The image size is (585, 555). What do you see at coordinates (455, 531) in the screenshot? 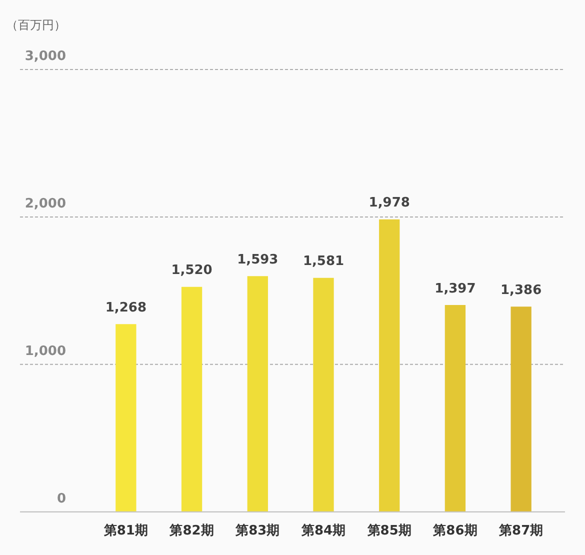
I see `x-tick-label: 第86期` at bounding box center [455, 531].